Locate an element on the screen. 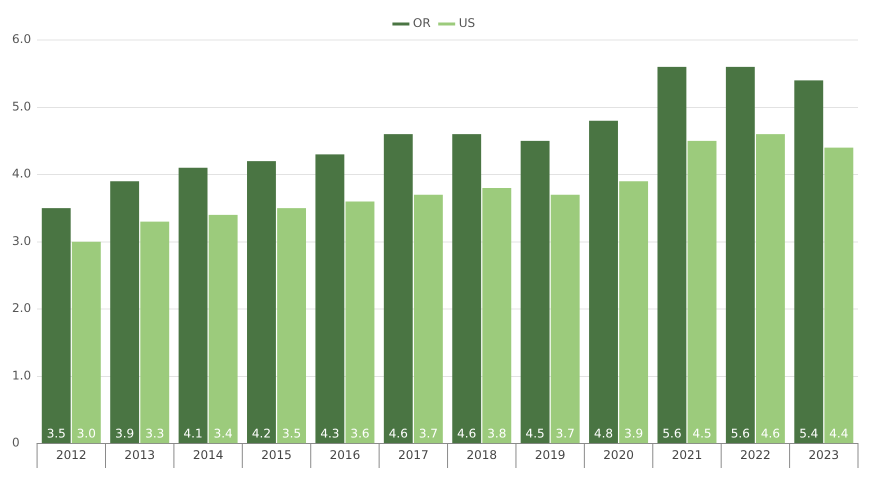 Image resolution: width=874 pixels, height=480 pixels. data-label: 3.0 is located at coordinates (86, 433).